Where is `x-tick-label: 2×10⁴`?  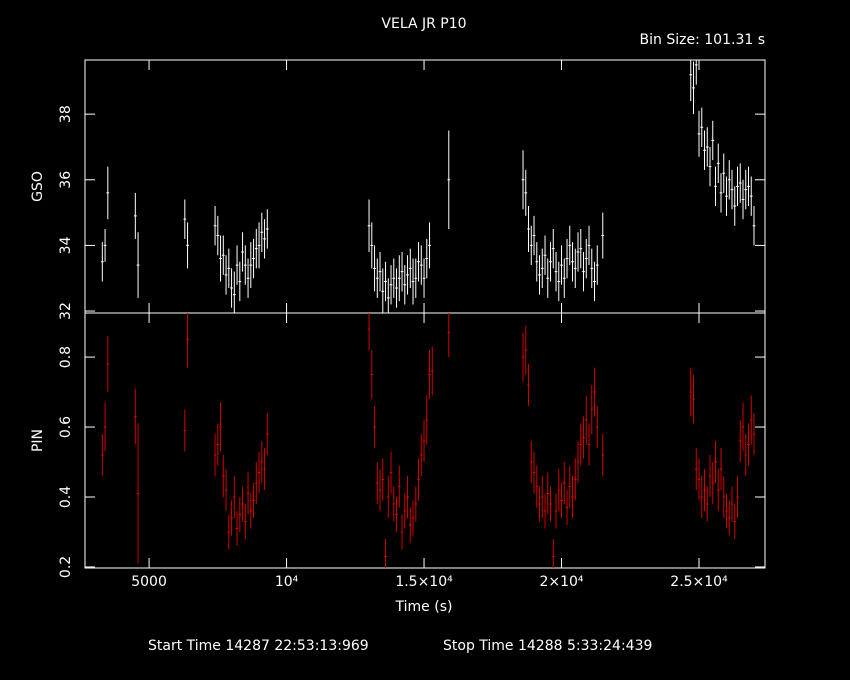
x-tick-label: 2×10⁴ is located at coordinates (561, 582).